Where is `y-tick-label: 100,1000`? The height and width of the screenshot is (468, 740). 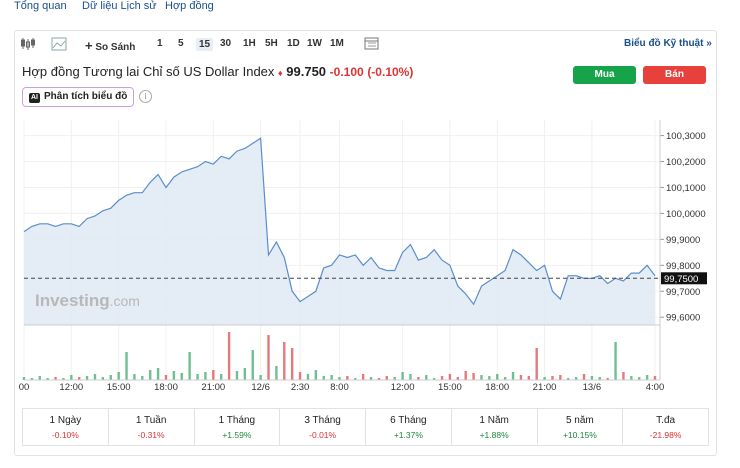
y-tick-label: 100,1000 is located at coordinates (686, 188).